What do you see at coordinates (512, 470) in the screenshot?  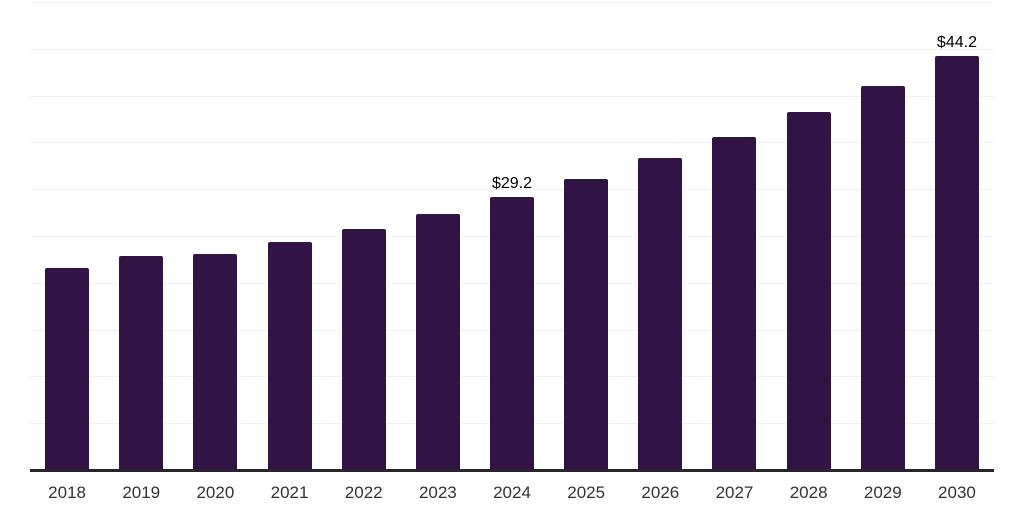 I see `x-axis-line` at bounding box center [512, 470].